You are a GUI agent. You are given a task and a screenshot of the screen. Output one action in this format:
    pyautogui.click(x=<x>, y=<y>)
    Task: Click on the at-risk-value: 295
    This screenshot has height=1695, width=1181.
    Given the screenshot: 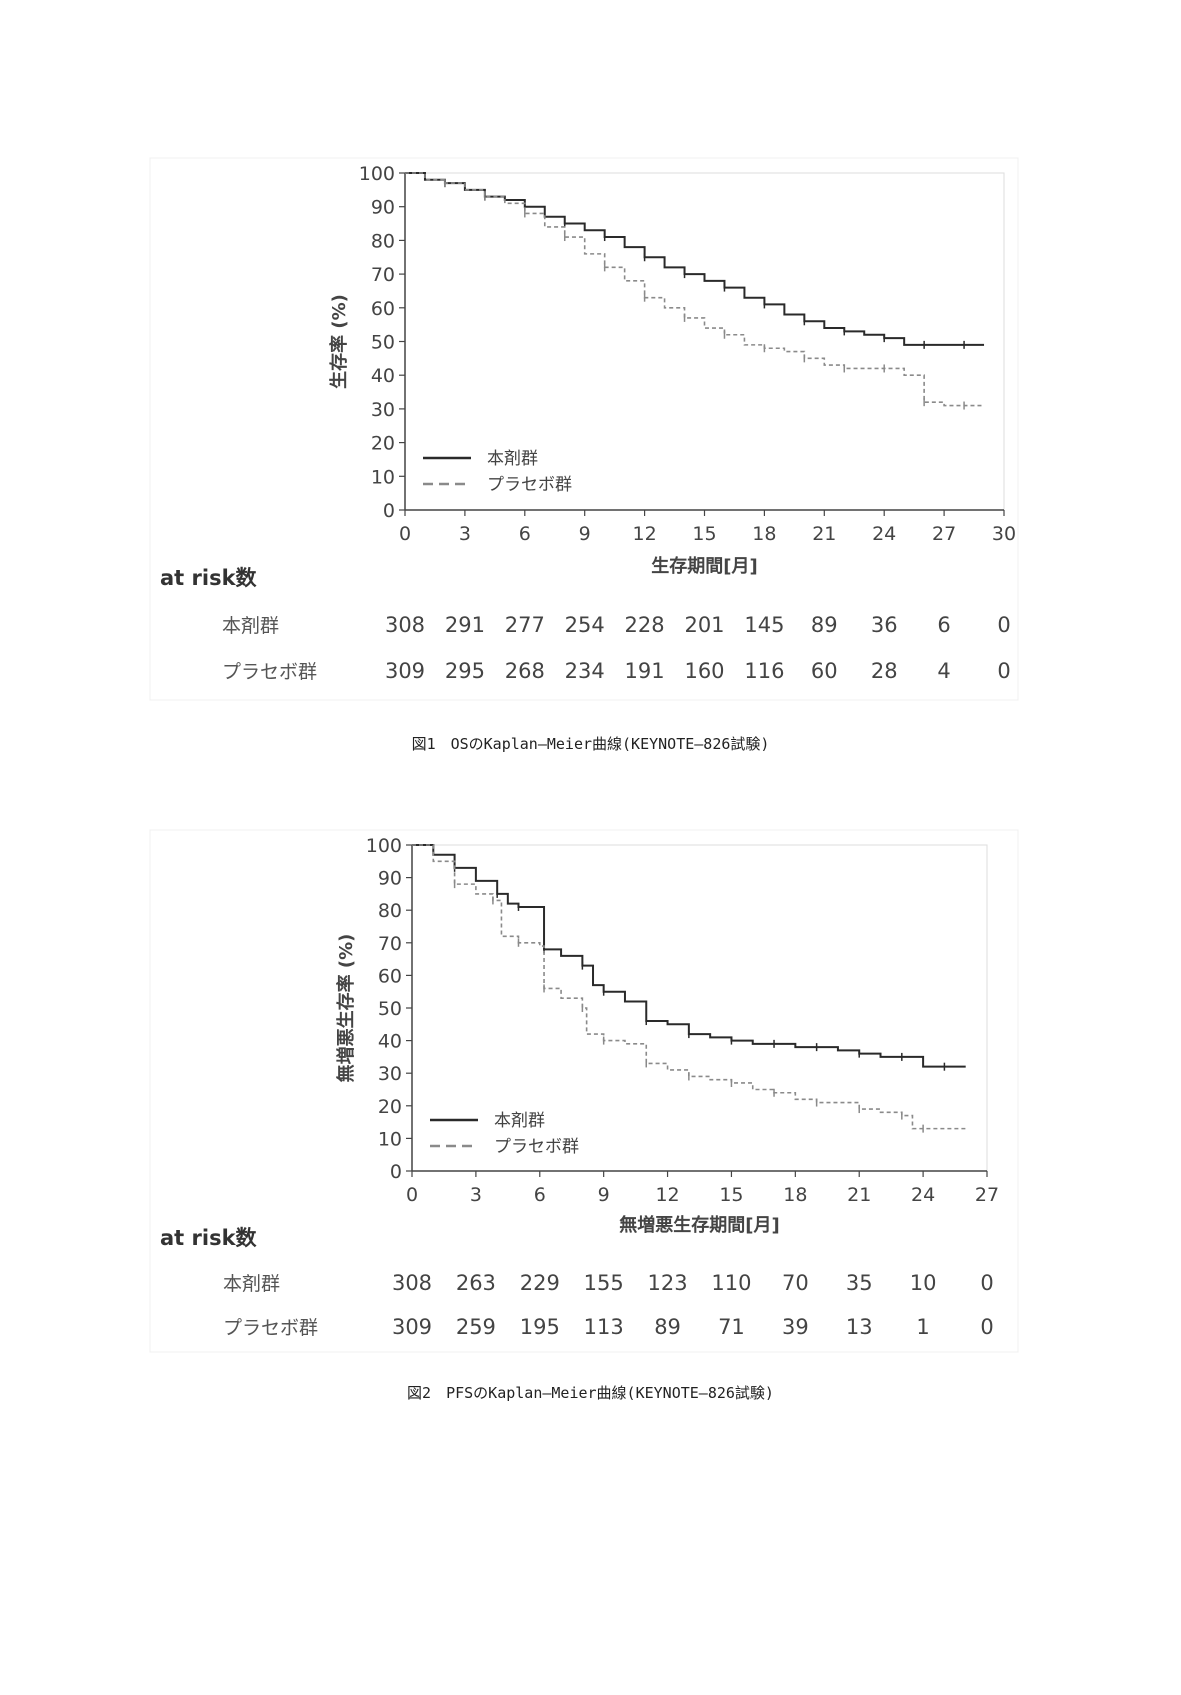 What is the action you would take?
    pyautogui.click(x=465, y=671)
    